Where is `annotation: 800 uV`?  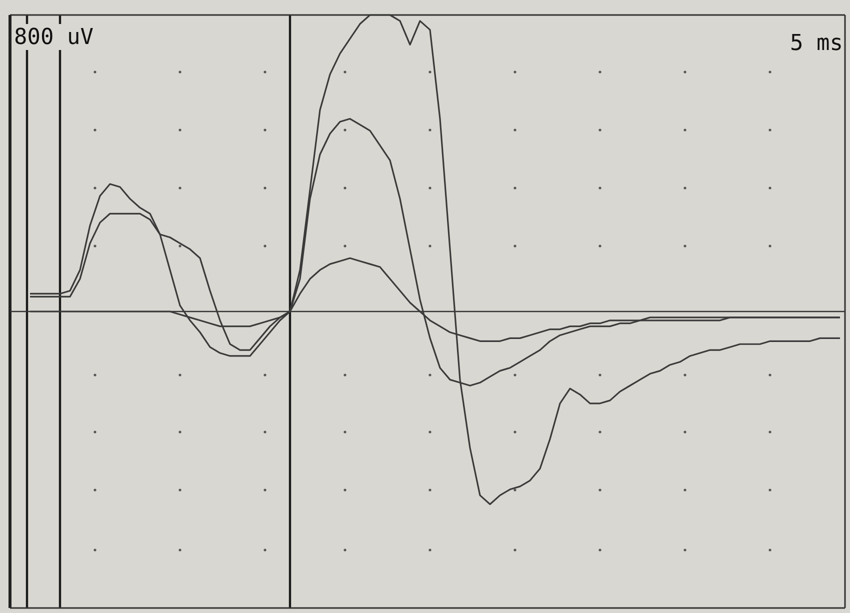
annotation: 800 uV is located at coordinates (54, 37).